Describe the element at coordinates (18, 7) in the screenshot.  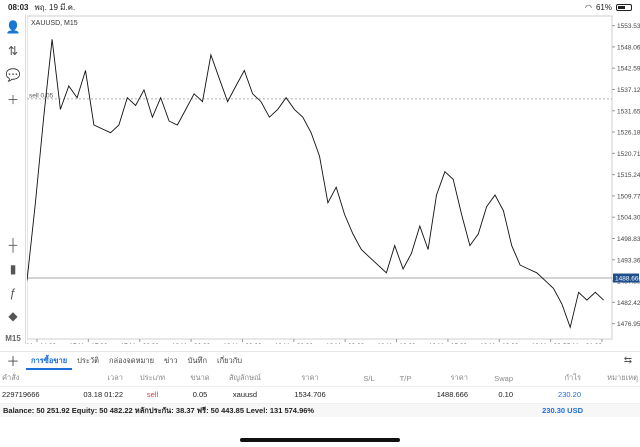
I see `status-time: 08:03` at that location.